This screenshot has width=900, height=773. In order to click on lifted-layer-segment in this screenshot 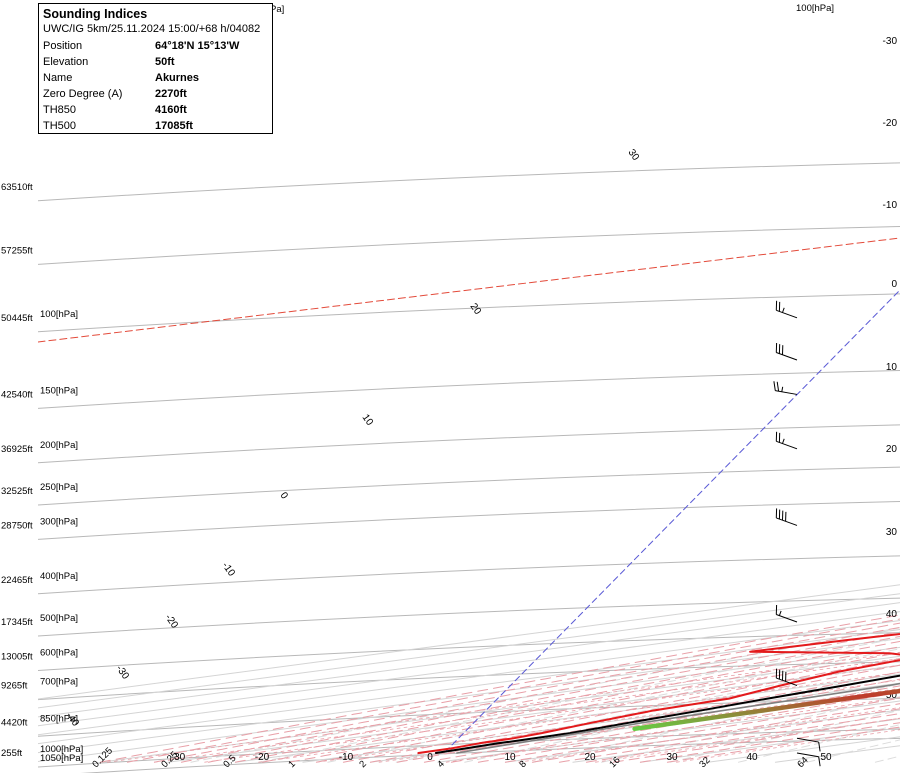, I will do `click(766, 710)`.